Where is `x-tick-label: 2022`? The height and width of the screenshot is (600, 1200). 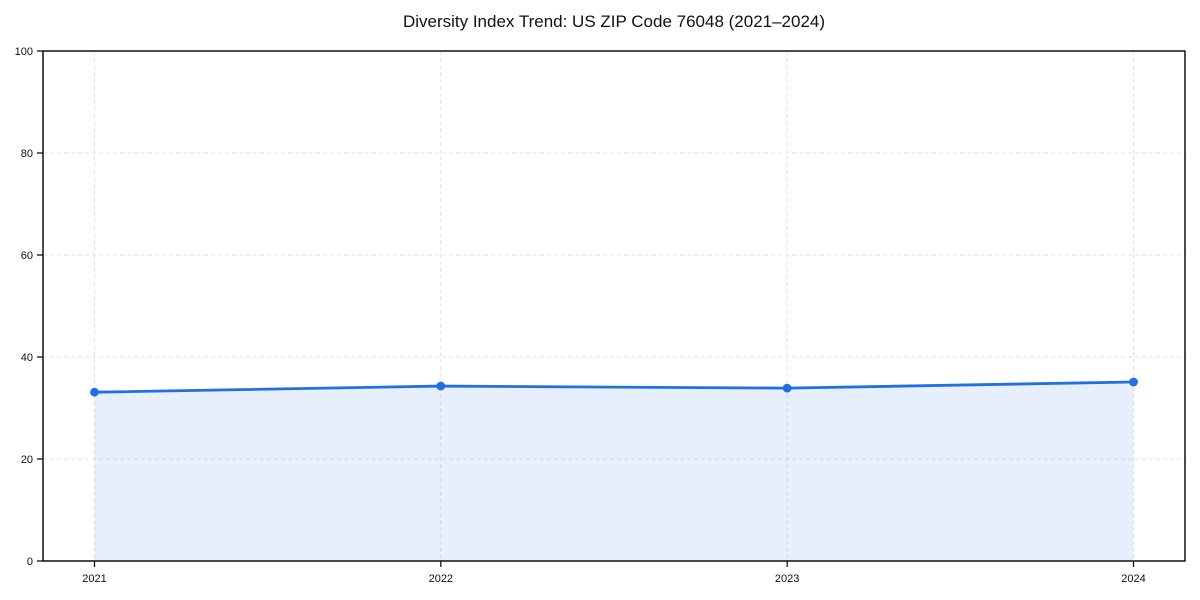 x-tick-label: 2022 is located at coordinates (441, 579).